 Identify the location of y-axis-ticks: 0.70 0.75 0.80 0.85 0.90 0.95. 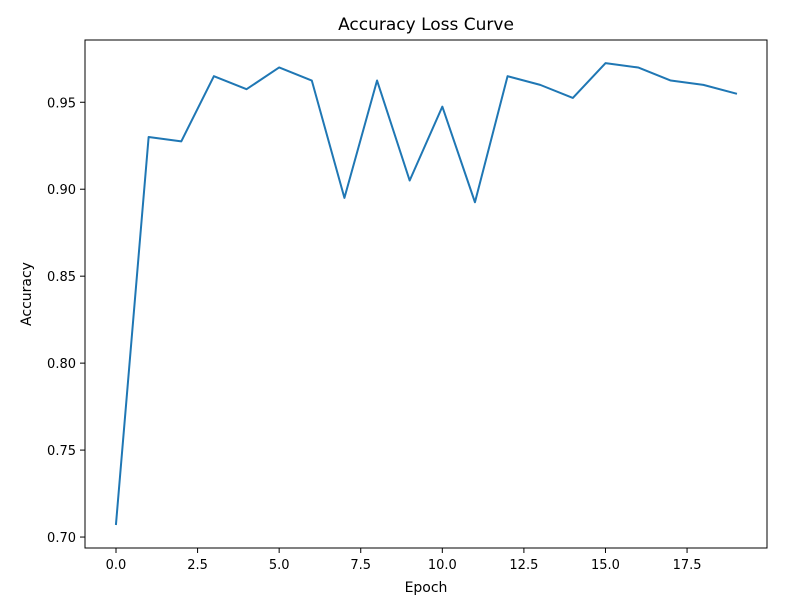
(66, 321).